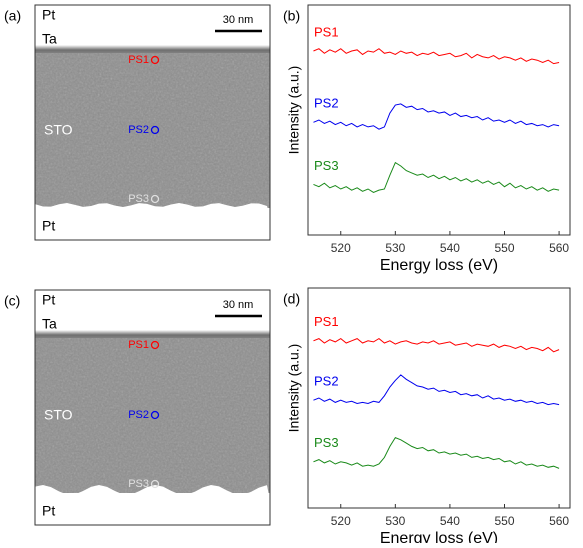 This screenshot has height=548, width=583. I want to click on panel-label: (d), so click(291, 299).